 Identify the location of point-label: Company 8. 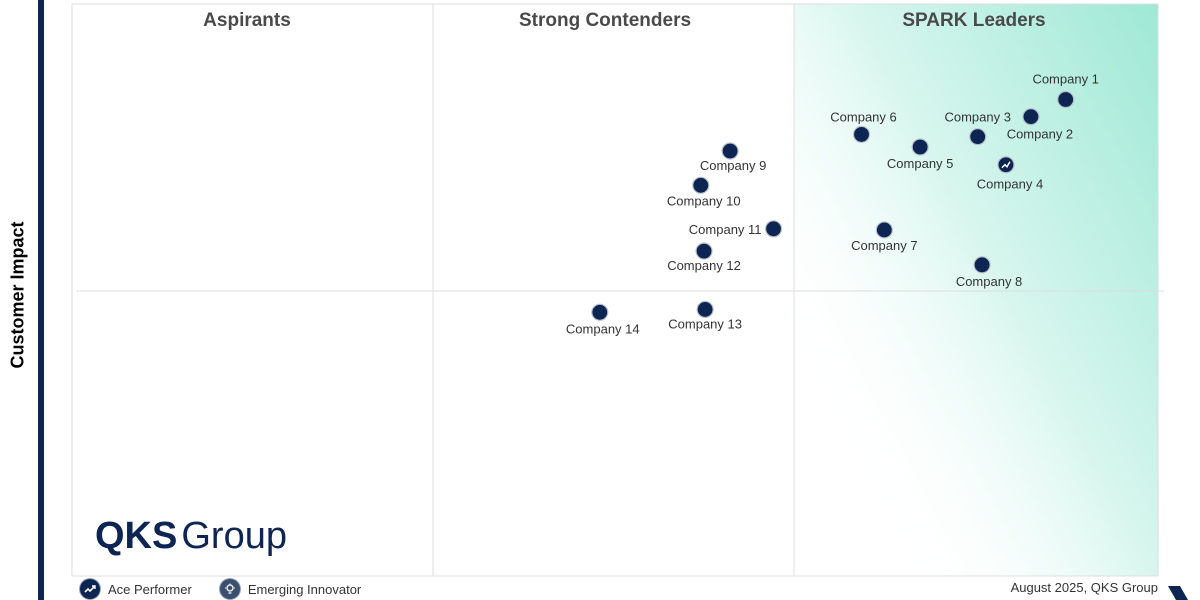
(989, 281).